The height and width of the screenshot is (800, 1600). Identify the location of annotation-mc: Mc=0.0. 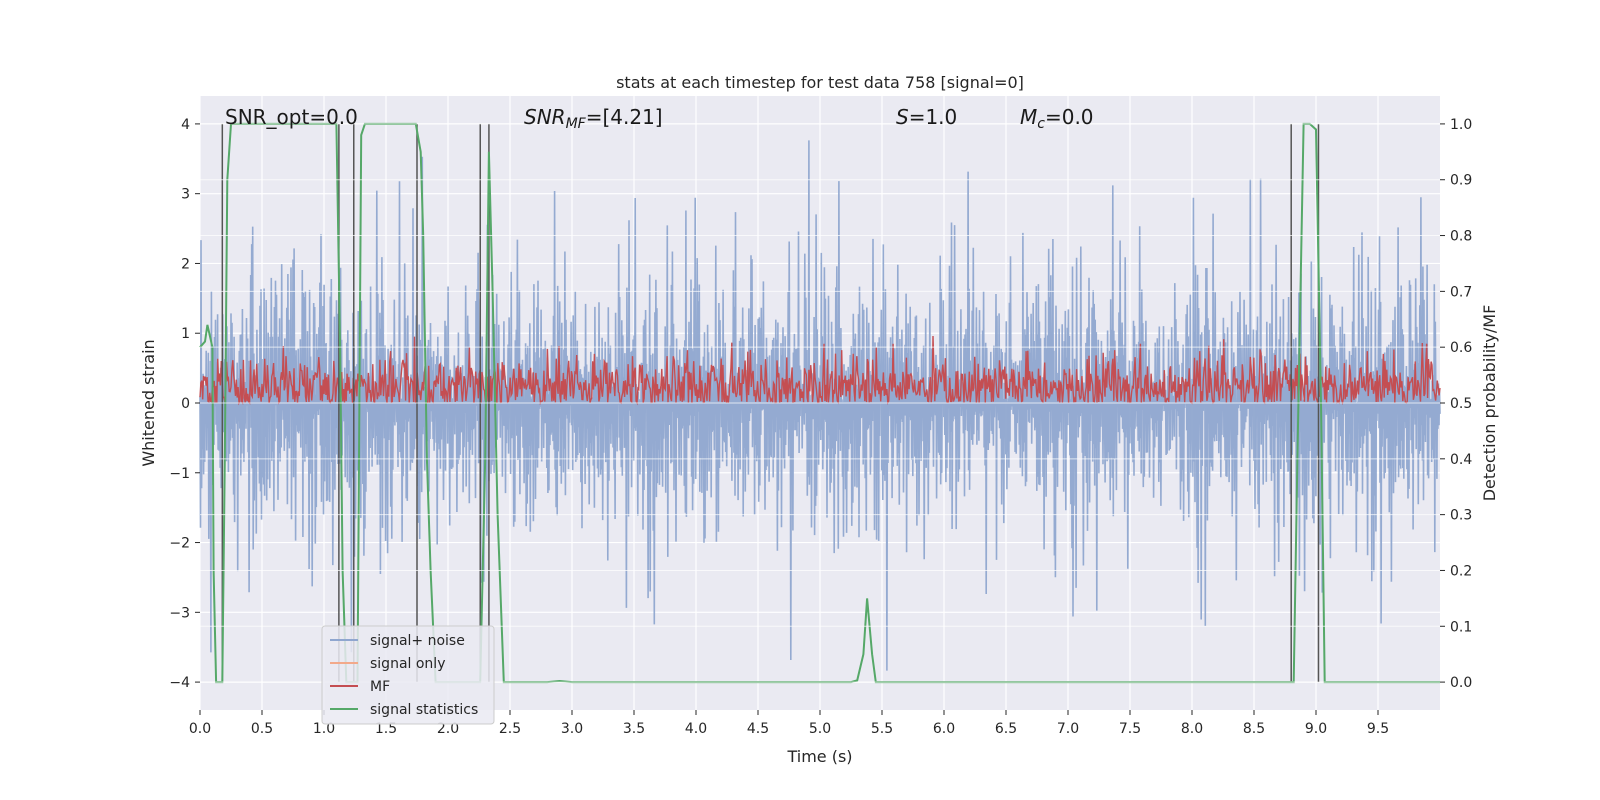
(1057, 118).